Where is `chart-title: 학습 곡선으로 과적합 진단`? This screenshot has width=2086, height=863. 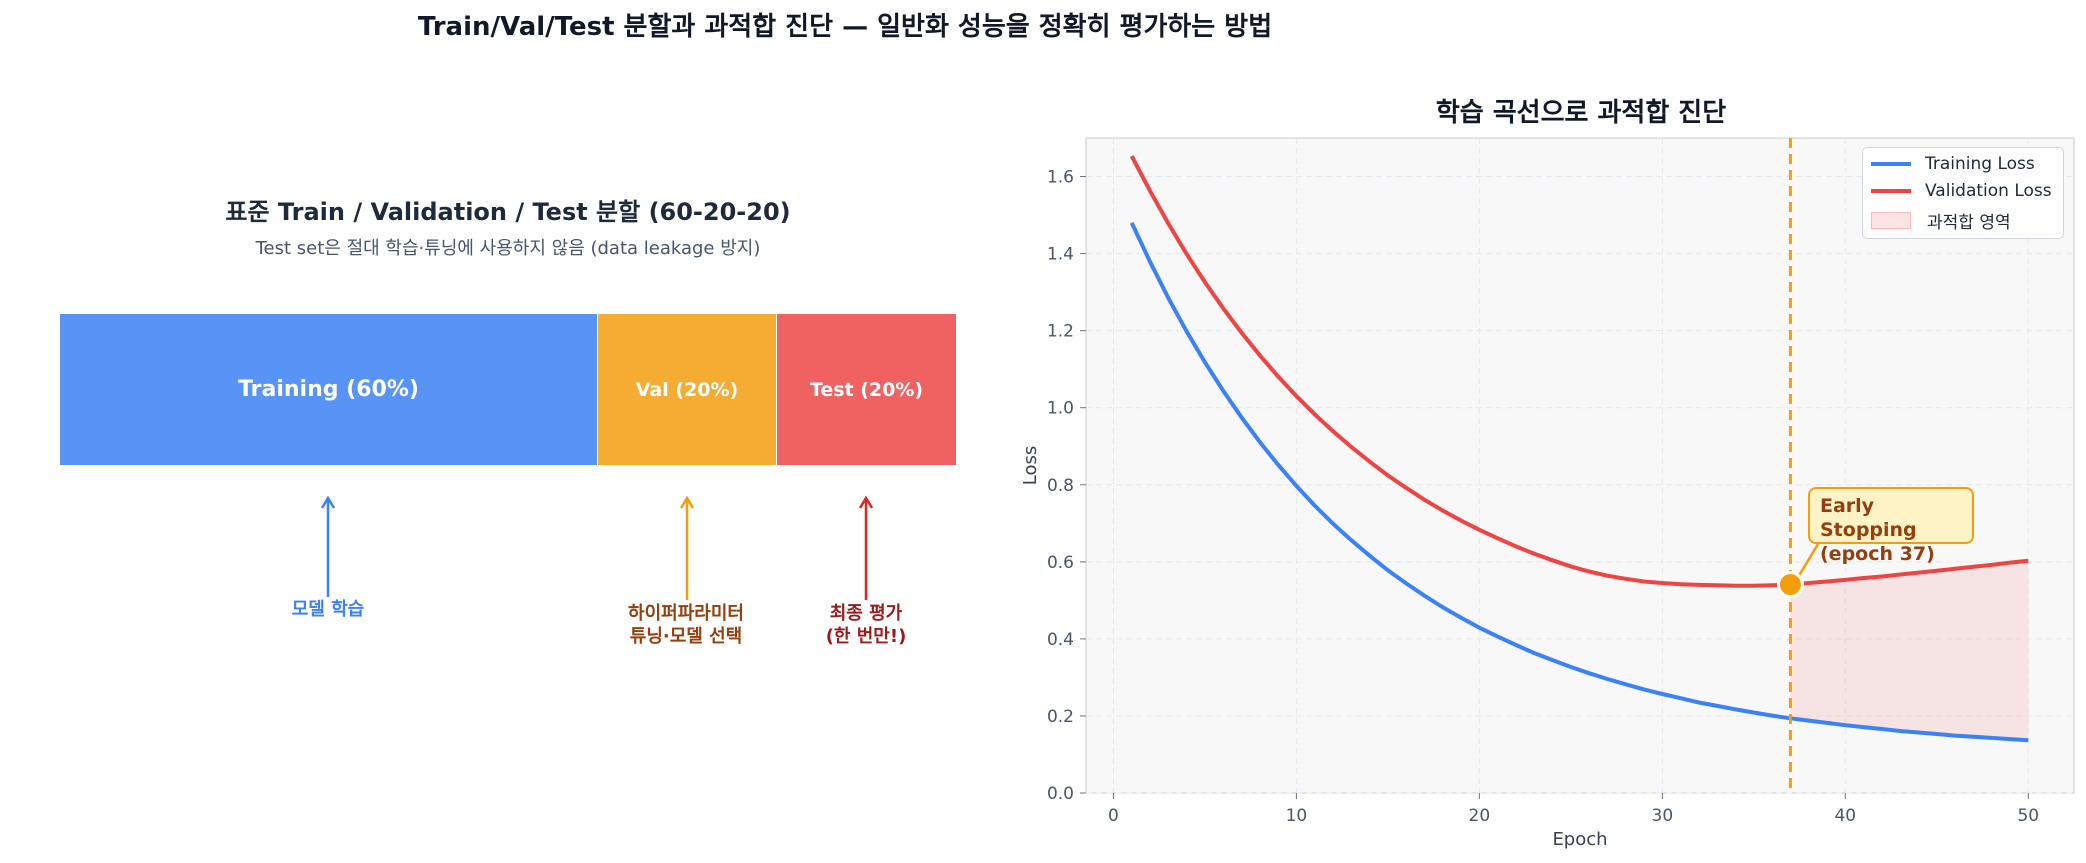
chart-title: 학습 곡선으로 과적합 진단 is located at coordinates (1581, 113).